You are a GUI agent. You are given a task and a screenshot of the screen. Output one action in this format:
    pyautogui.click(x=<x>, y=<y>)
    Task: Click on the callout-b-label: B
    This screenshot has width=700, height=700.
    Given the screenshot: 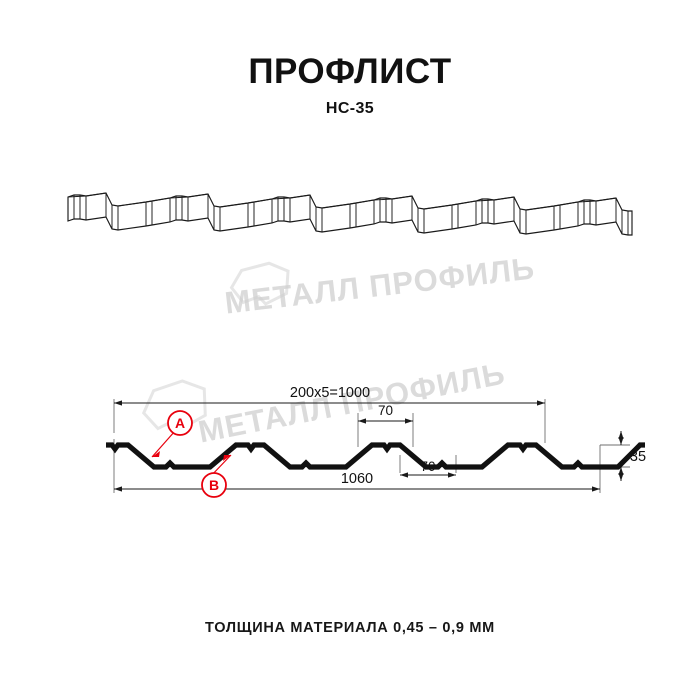 What is the action you would take?
    pyautogui.click(x=214, y=485)
    